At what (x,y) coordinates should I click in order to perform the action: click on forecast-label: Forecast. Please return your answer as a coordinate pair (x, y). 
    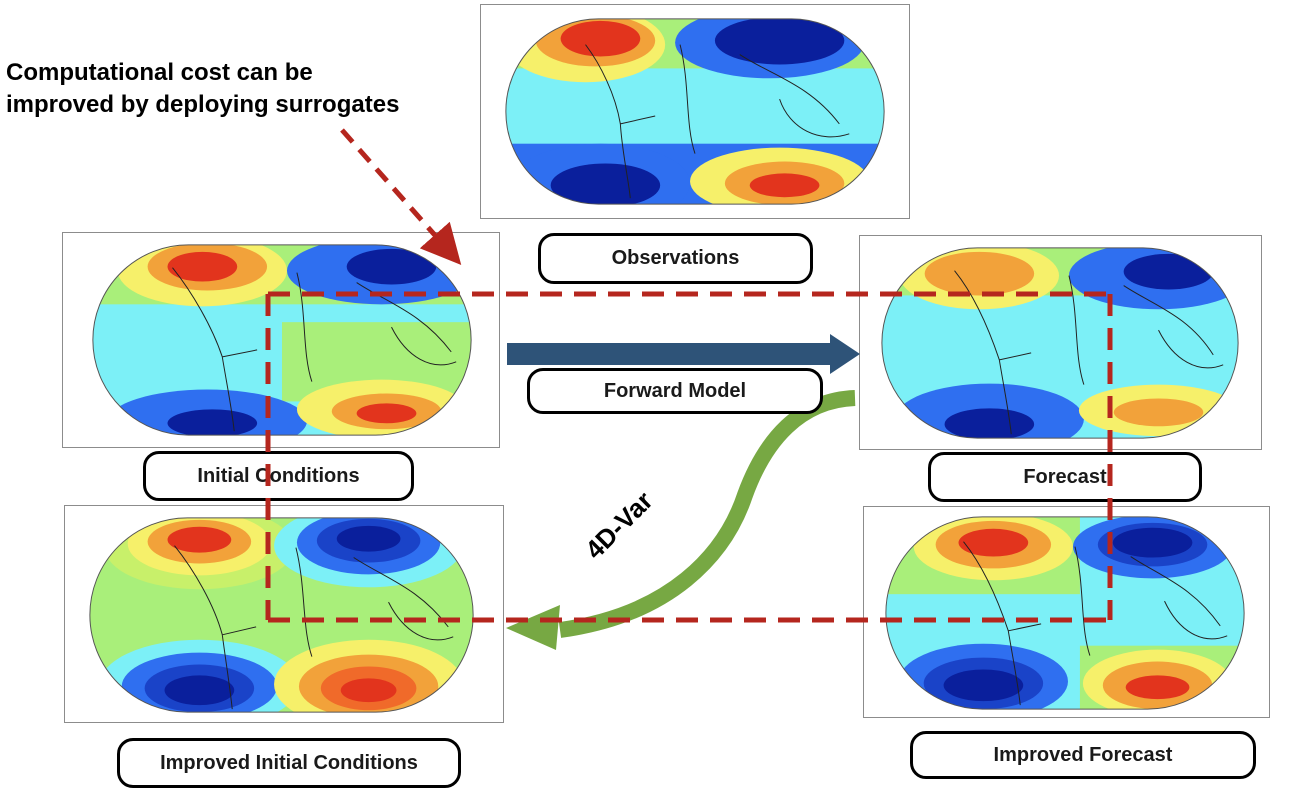
    Looking at the image, I should click on (1065, 477).